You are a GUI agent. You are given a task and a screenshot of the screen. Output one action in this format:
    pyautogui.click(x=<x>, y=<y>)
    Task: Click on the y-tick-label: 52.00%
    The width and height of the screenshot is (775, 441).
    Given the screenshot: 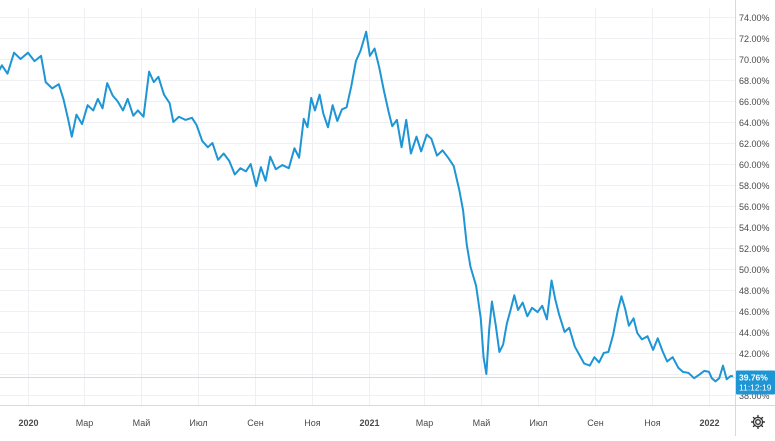 What is the action you would take?
    pyautogui.click(x=754, y=249)
    